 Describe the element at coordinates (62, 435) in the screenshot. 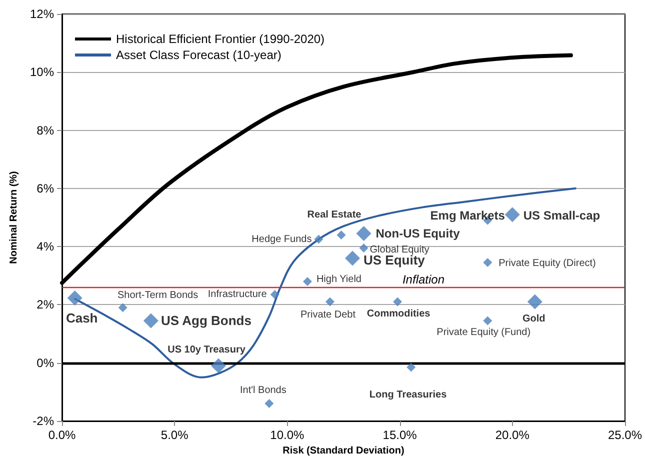

I see `x-tick-label: 0.0%` at that location.